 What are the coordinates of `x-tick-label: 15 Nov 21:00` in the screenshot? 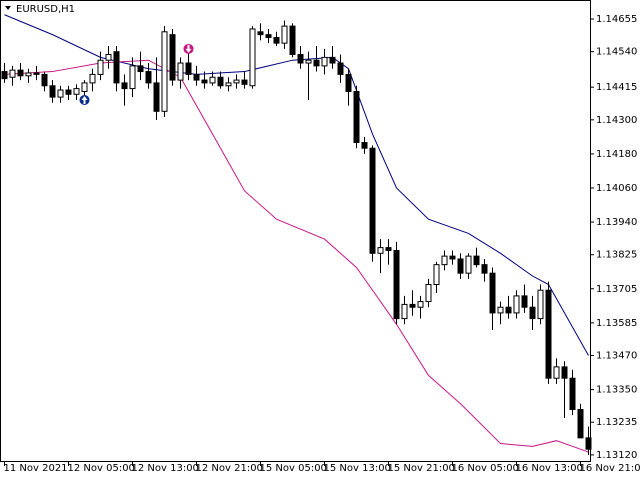 It's located at (421, 468).